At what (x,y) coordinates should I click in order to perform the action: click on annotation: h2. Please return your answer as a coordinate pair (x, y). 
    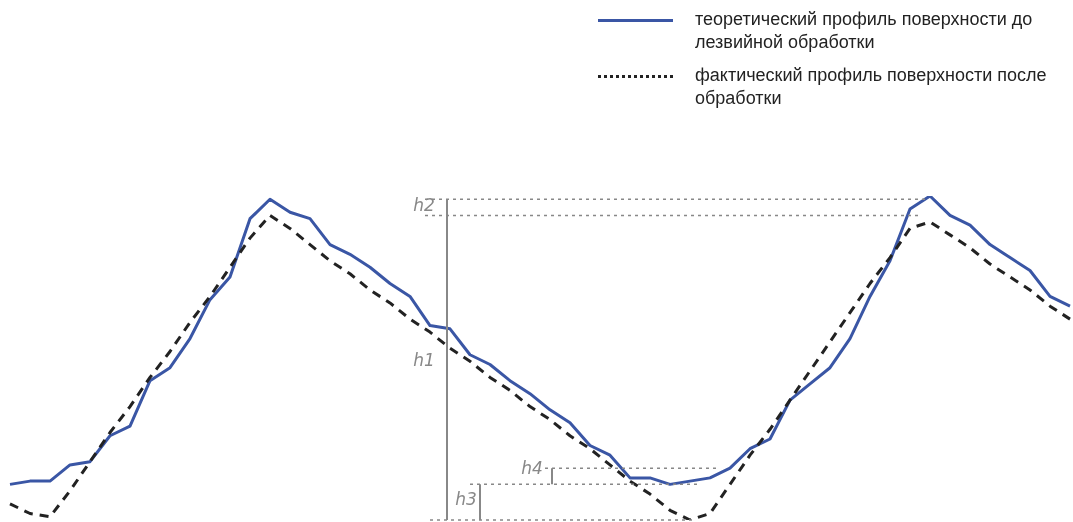
    Looking at the image, I should click on (424, 205).